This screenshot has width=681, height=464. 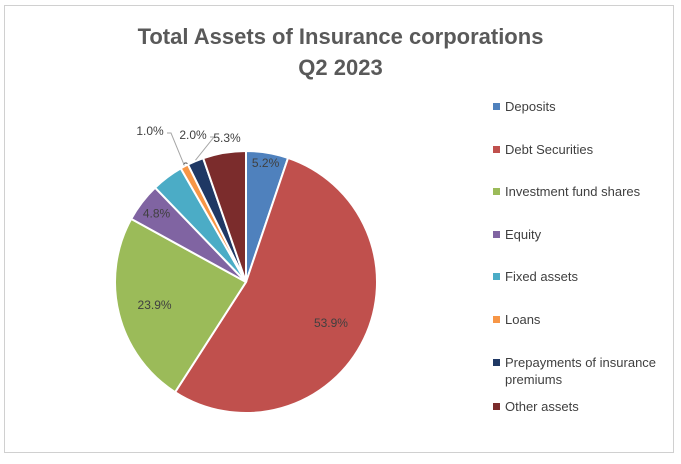 I want to click on legend-item-fixed-assets: Fixed assets, so click(x=581, y=276).